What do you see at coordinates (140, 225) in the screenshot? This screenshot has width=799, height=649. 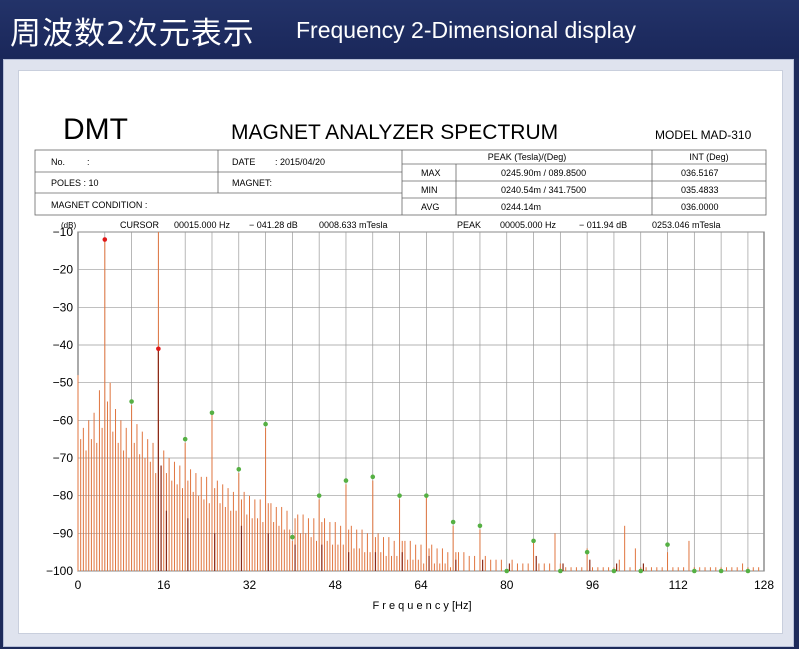 I see `cursor-label: CURSOR` at bounding box center [140, 225].